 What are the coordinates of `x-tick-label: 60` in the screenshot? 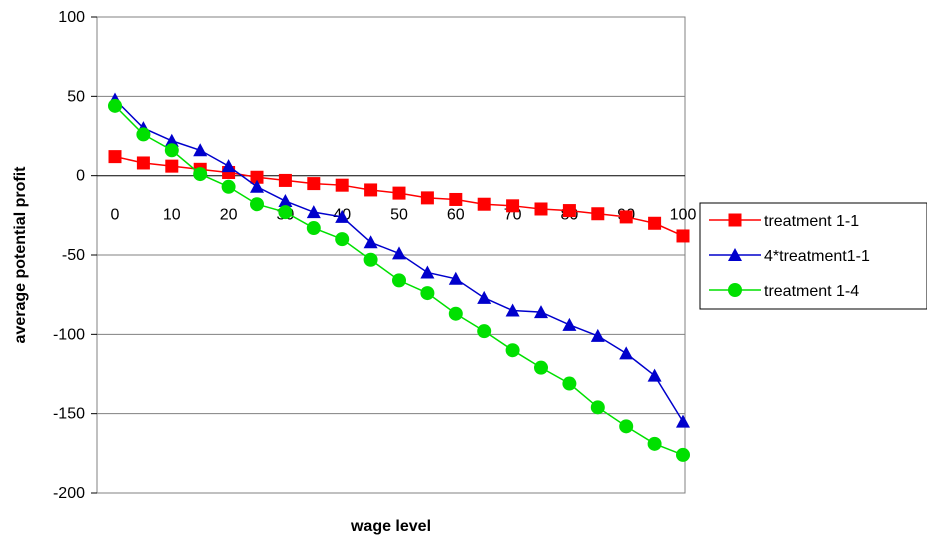 It's located at (456, 215).